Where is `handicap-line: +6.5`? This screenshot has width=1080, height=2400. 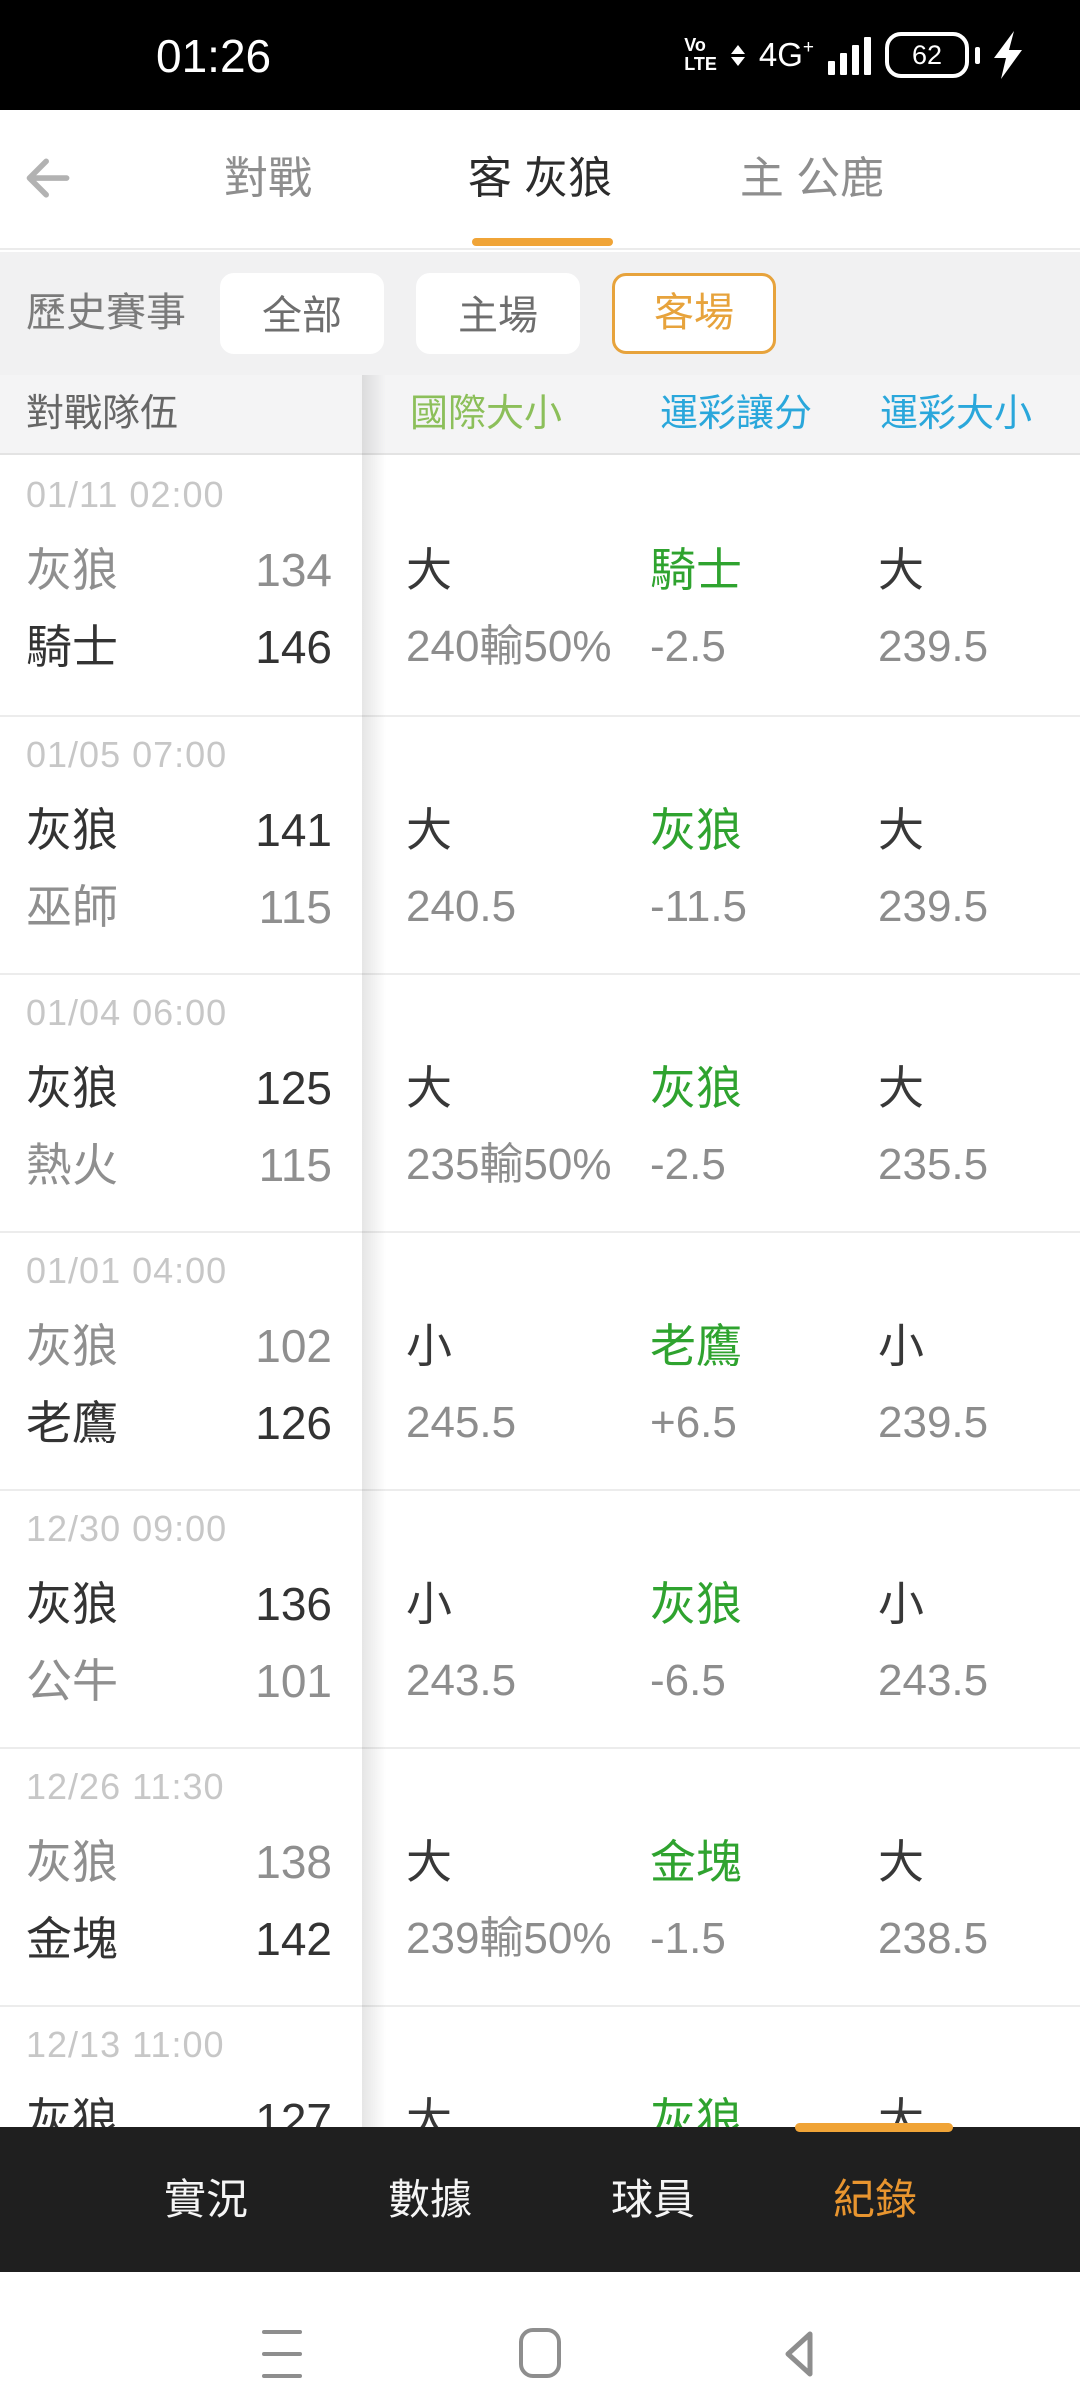
handicap-line: +6.5 is located at coordinates (693, 1422).